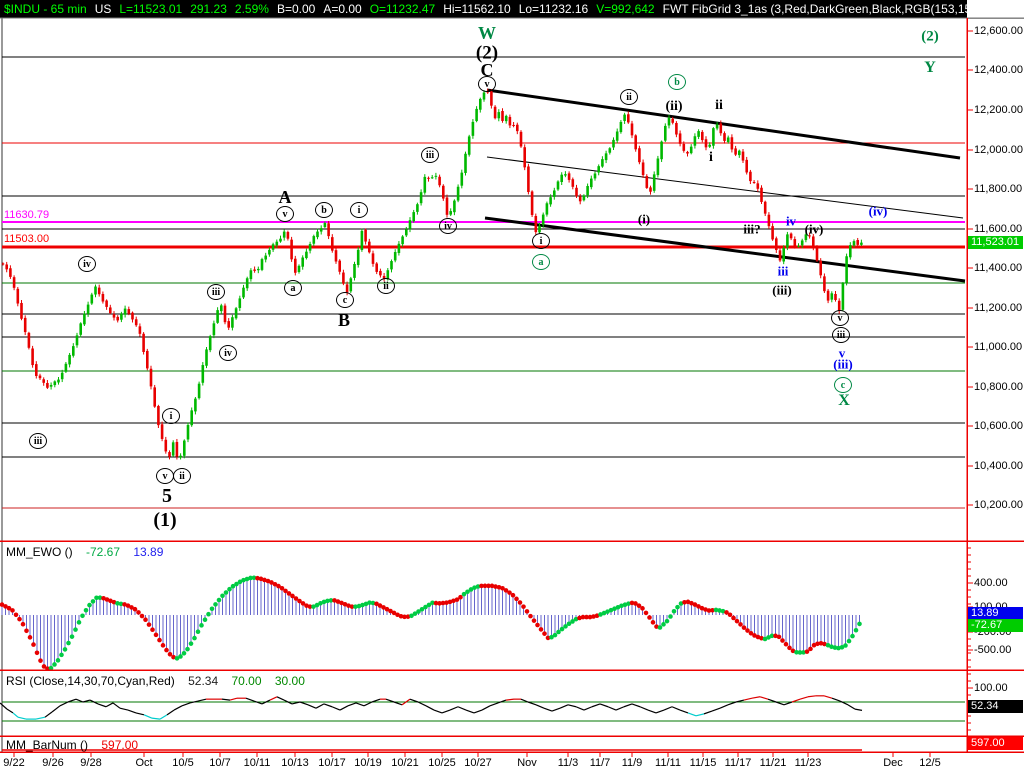 This screenshot has height=768, width=1024. I want to click on date-label: 10/7, so click(220, 762).